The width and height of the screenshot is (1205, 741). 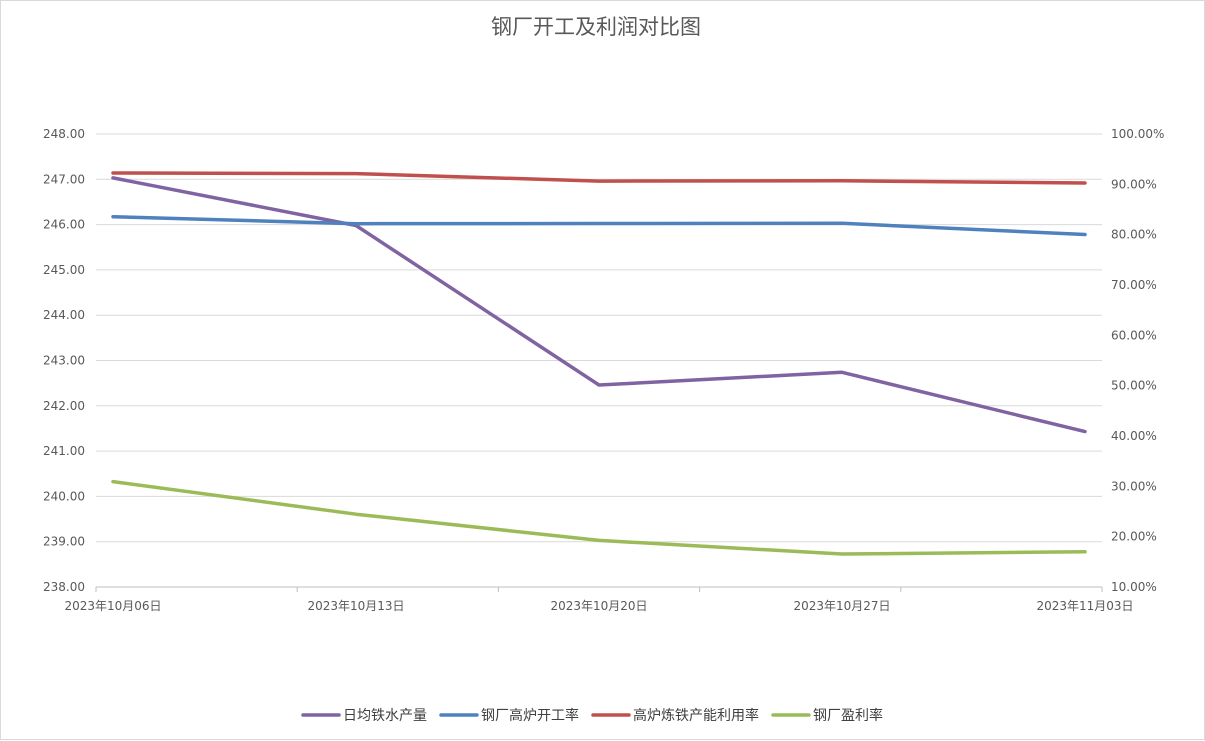 What do you see at coordinates (112, 606) in the screenshot?
I see `x-tick-label: 2023年10月06日` at bounding box center [112, 606].